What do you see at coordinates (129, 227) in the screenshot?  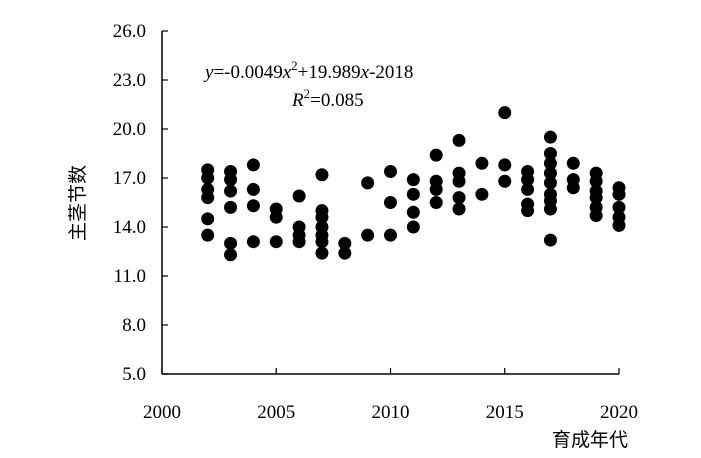 I see `y-tick-label: 14.0` at bounding box center [129, 227].